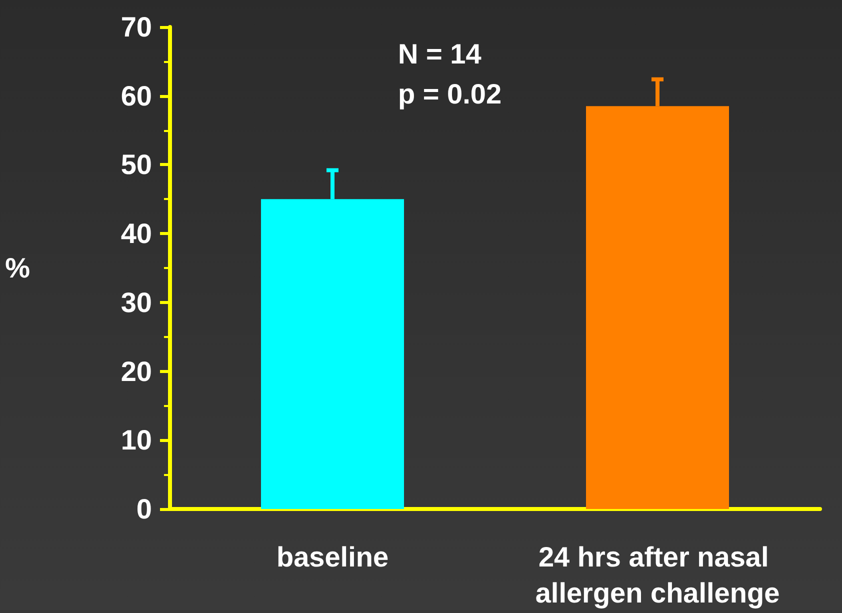  Describe the element at coordinates (657, 575) in the screenshot. I see `x-tick-label: 24 hrs after nasal allergen challenge` at that location.